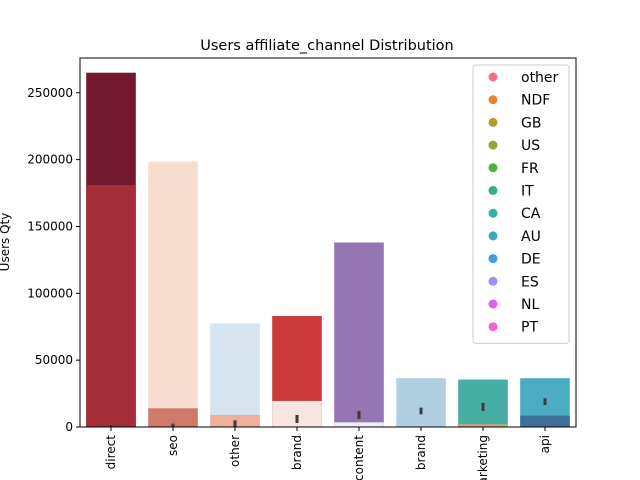 This screenshot has width=640, height=480. What do you see at coordinates (493, 304) in the screenshot?
I see `legend-marker-NL` at bounding box center [493, 304].